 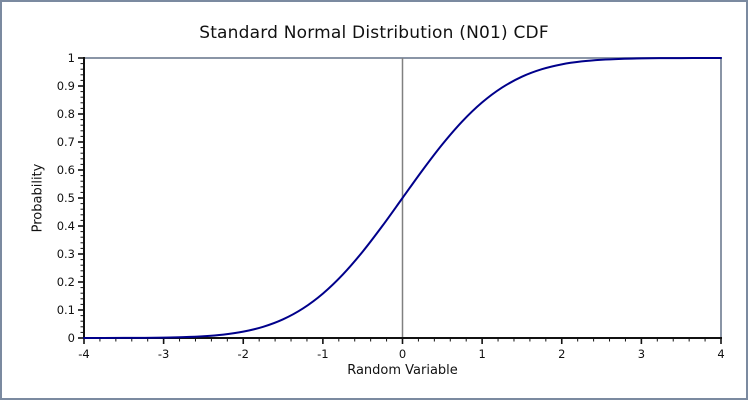 What do you see at coordinates (66, 310) in the screenshot?
I see `y-tick-label: 0.1` at bounding box center [66, 310].